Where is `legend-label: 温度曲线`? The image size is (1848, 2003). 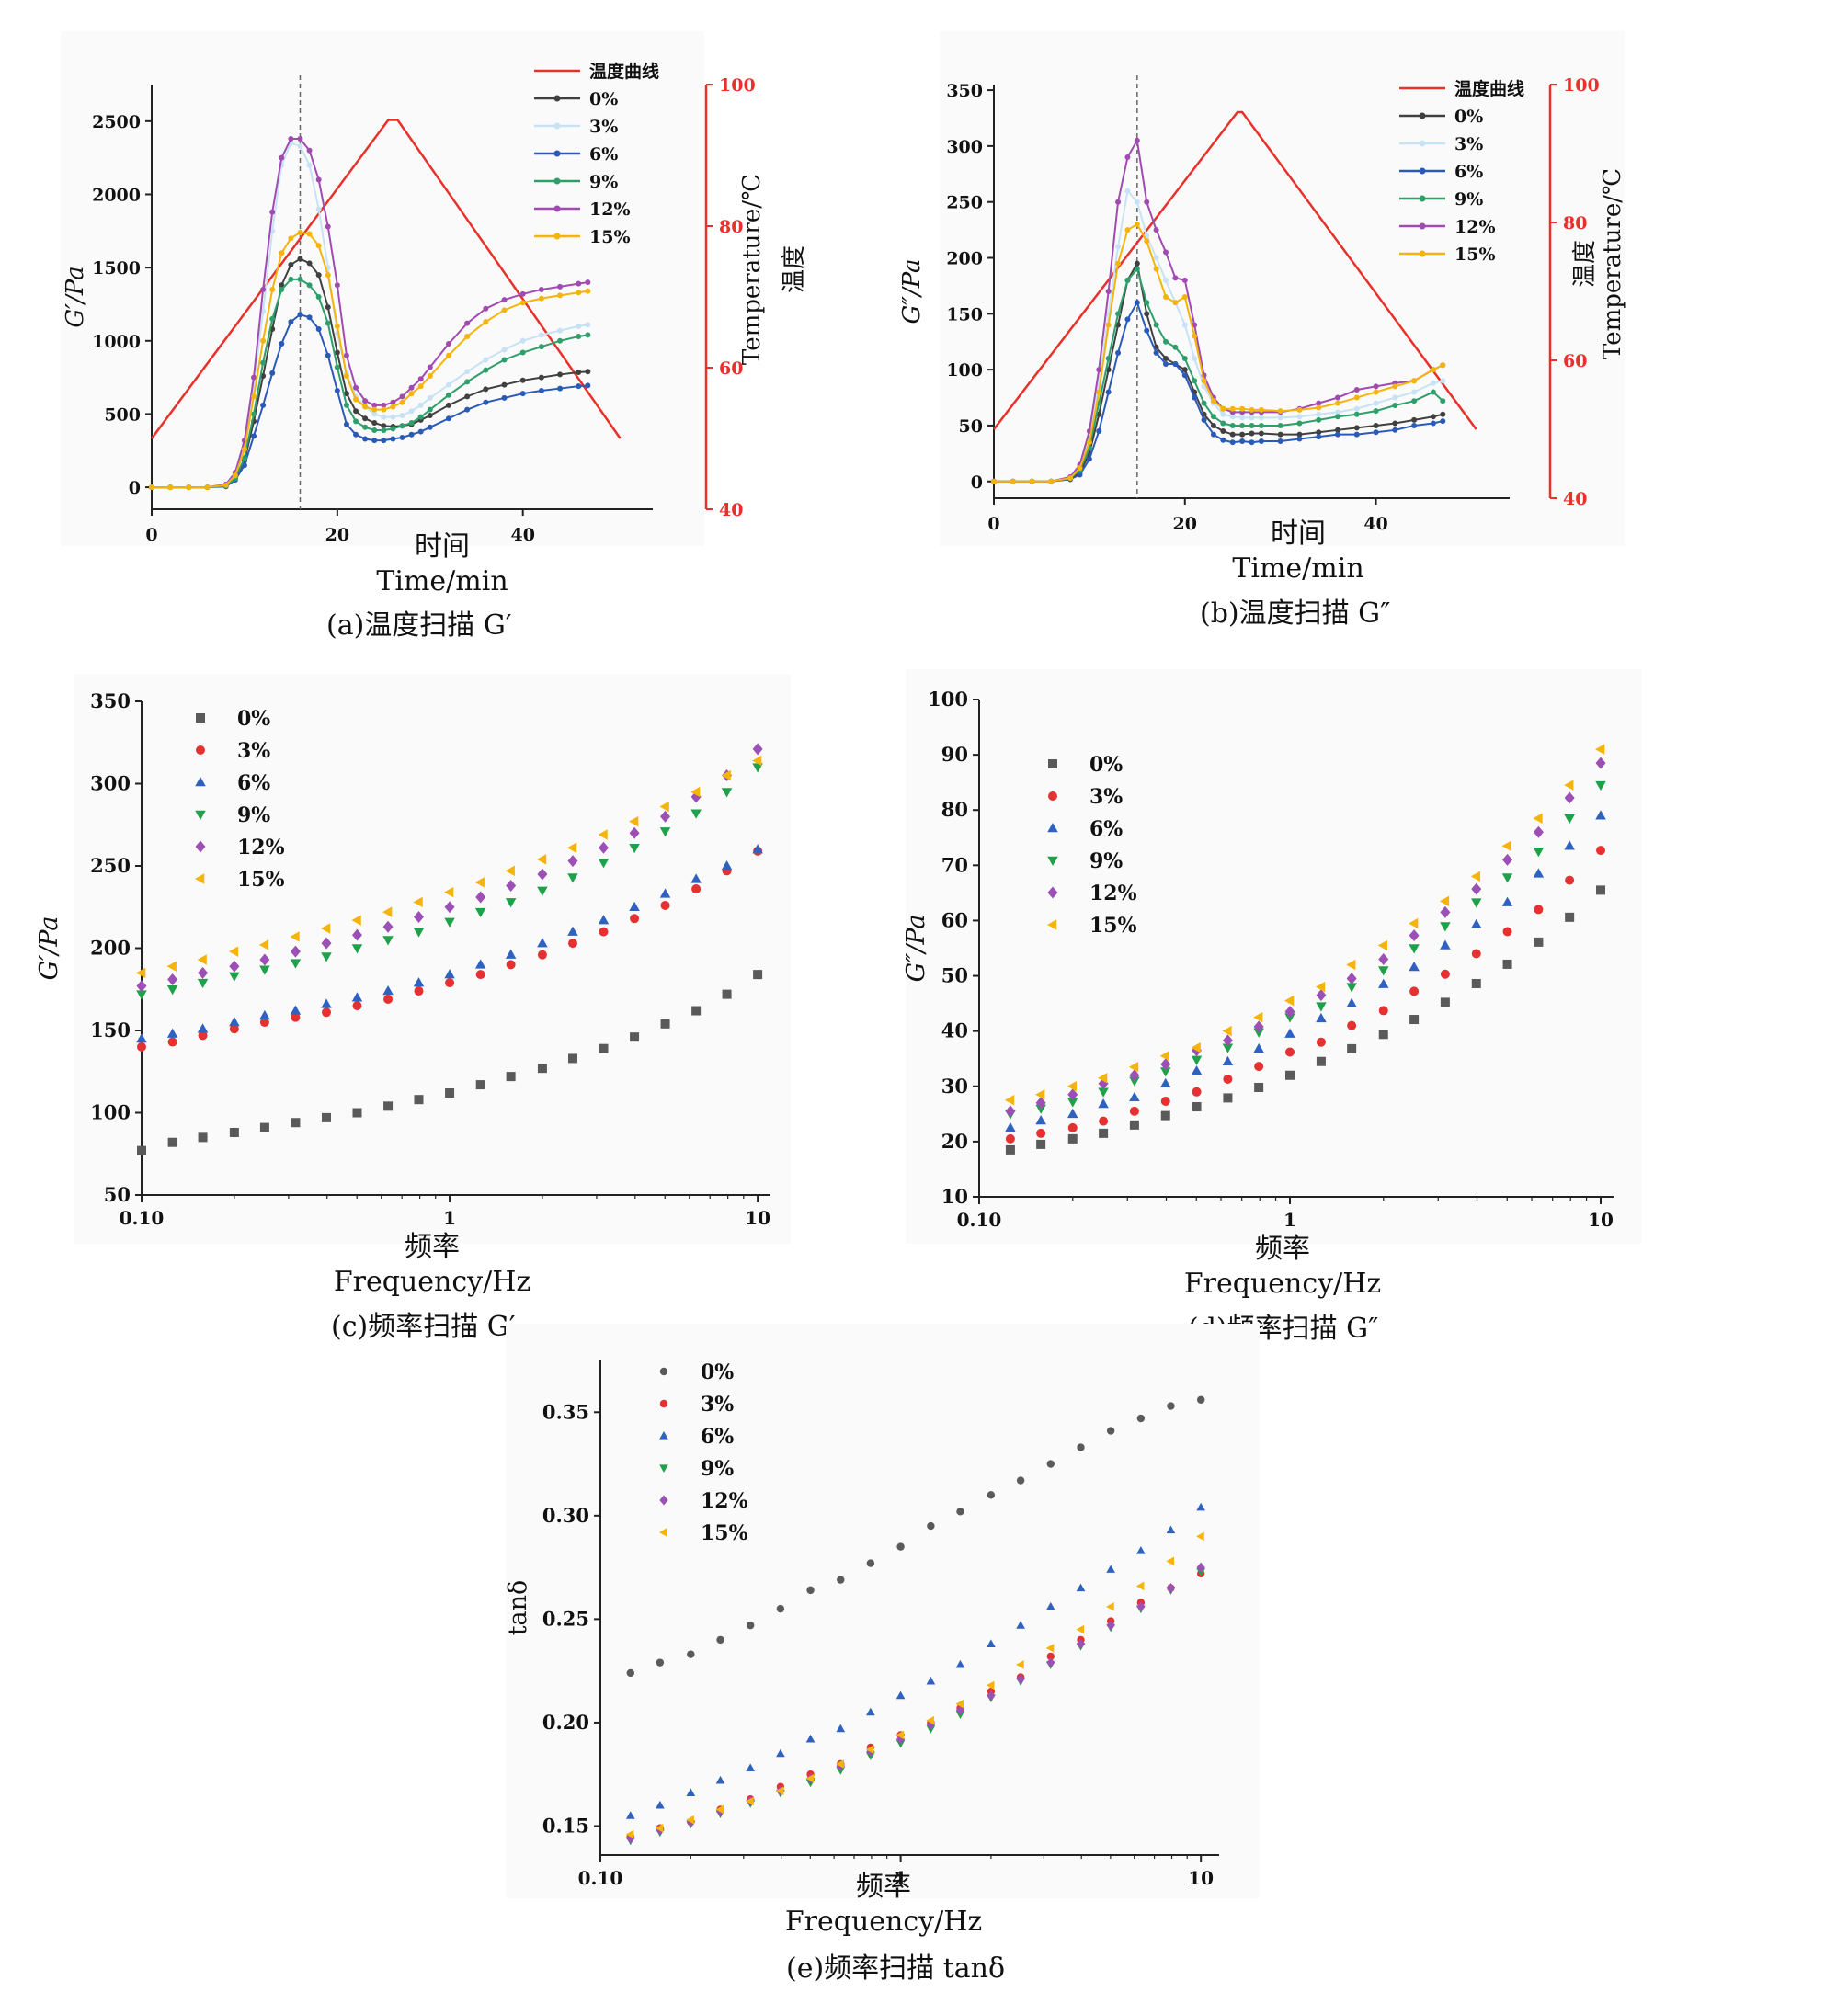 legend-label: 温度曲线 is located at coordinates (624, 71).